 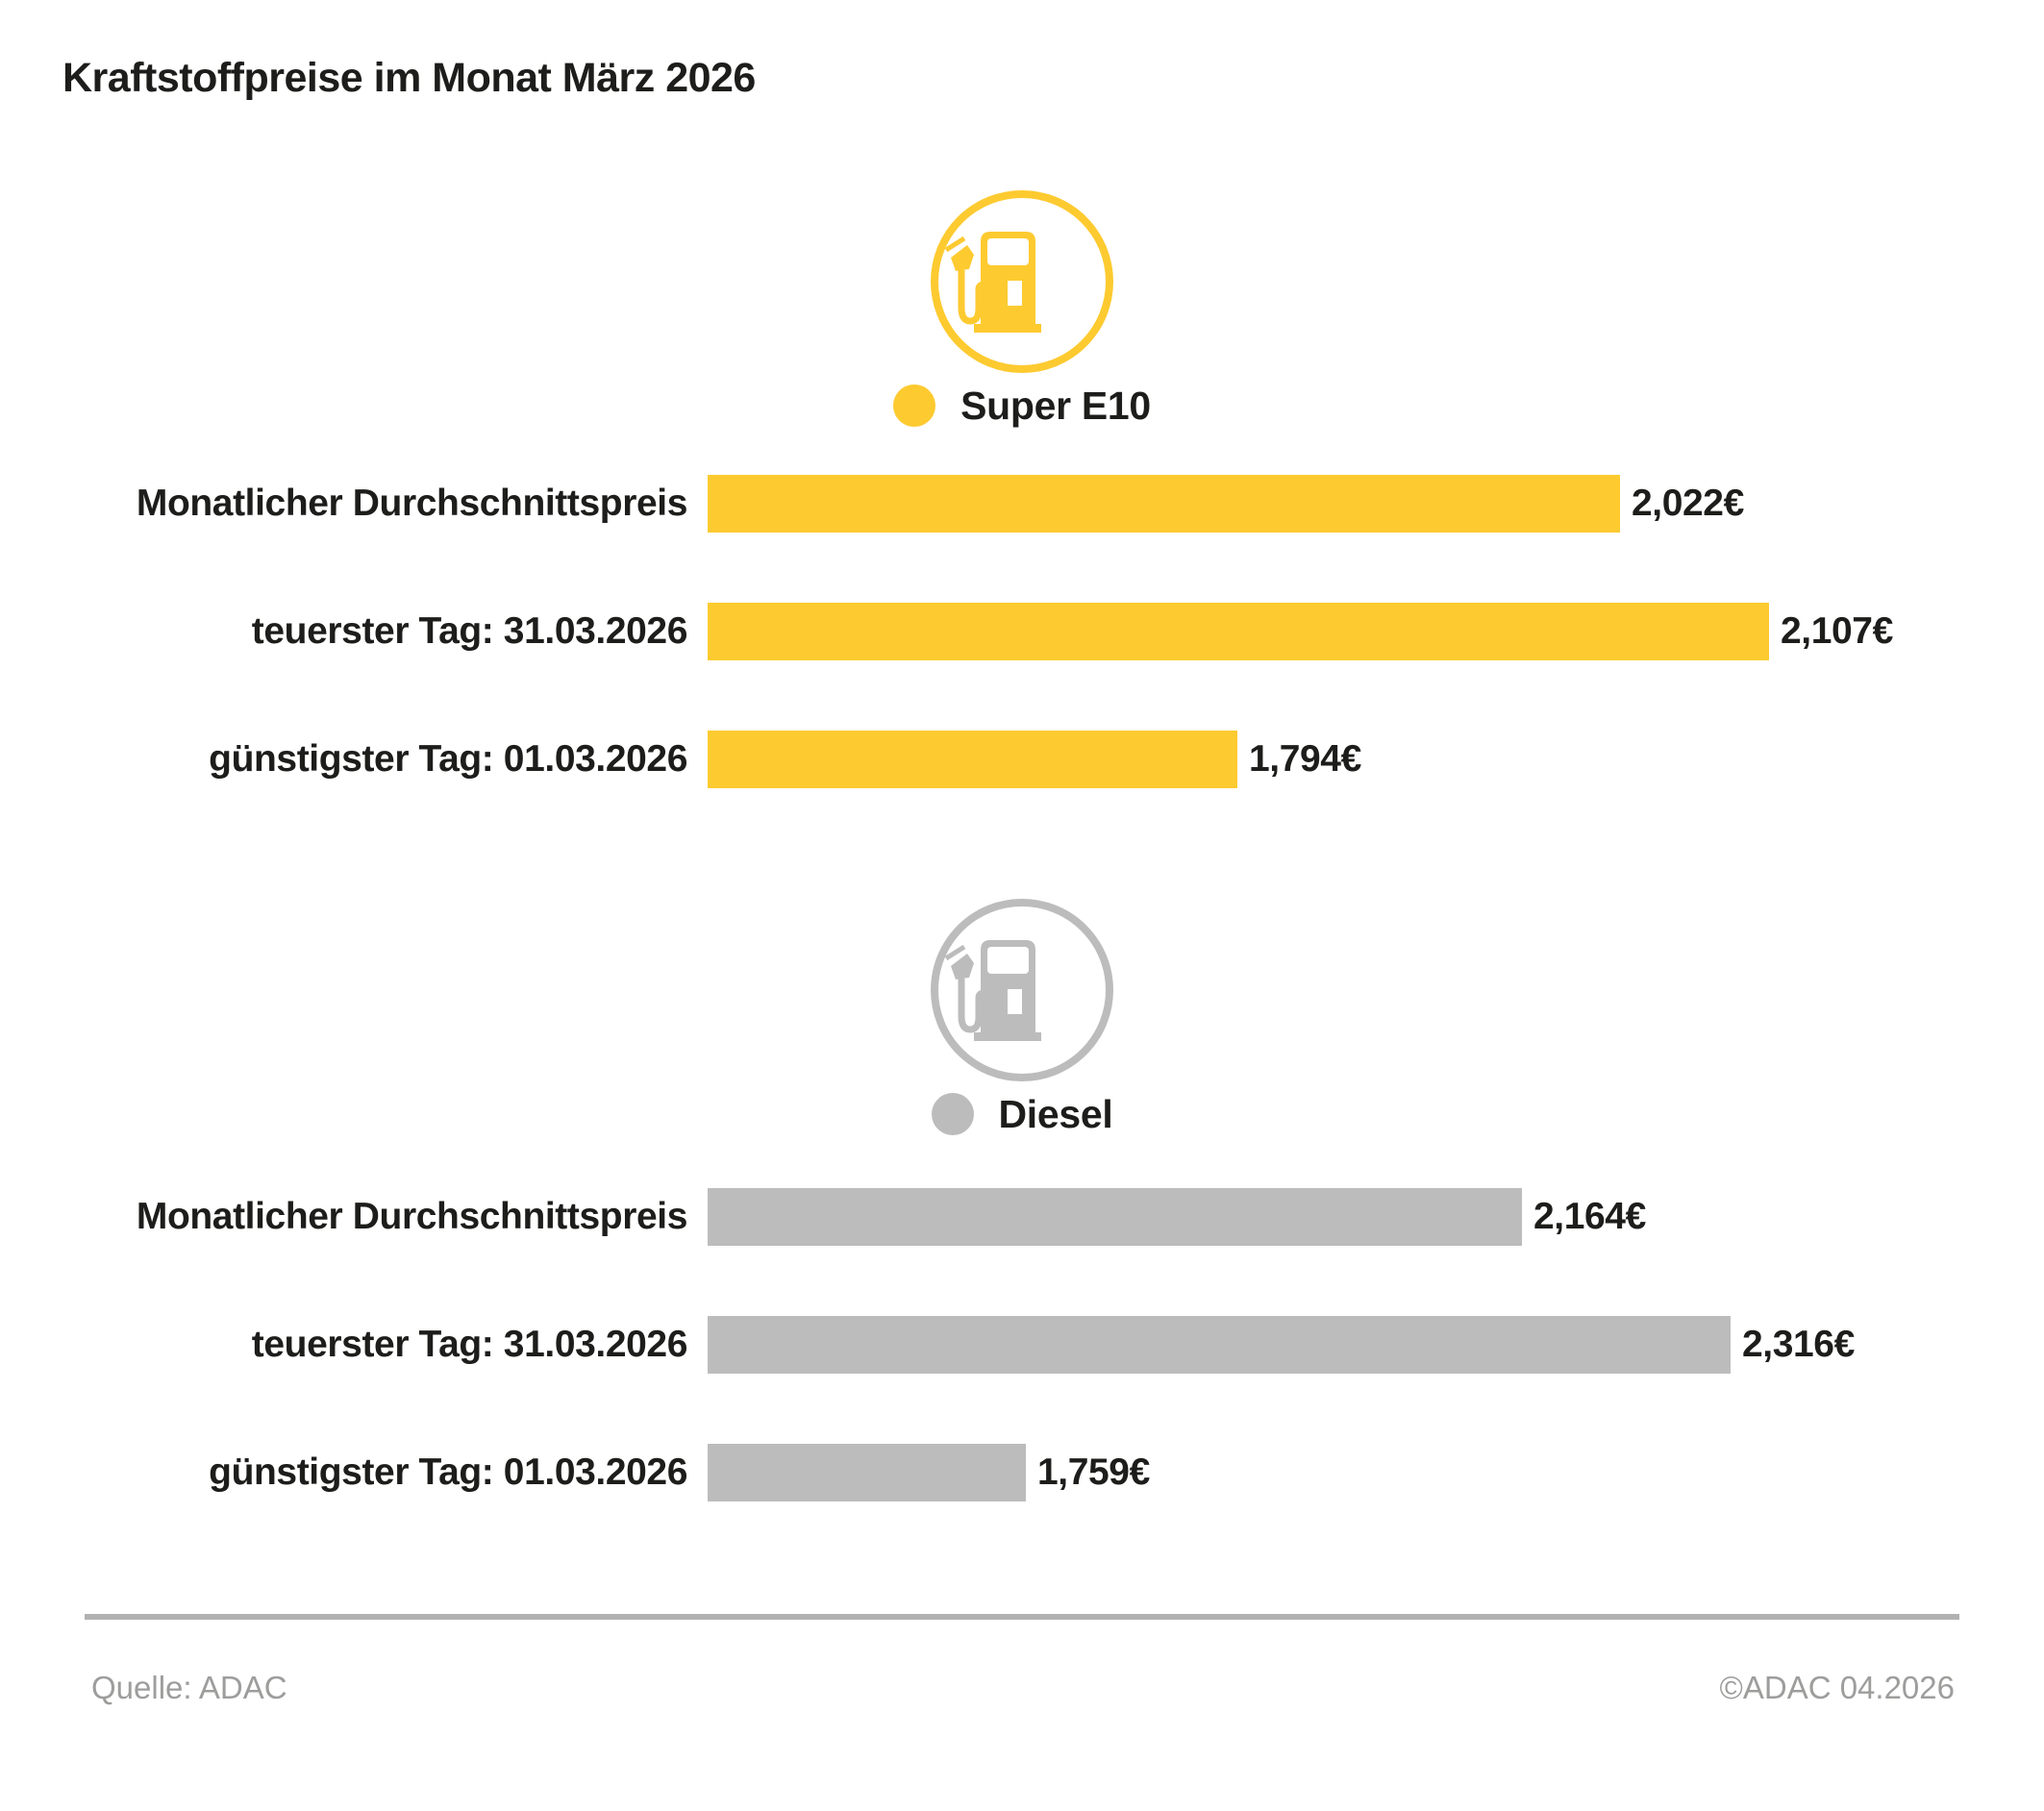 I want to click on bar-track: 2,316€, so click(x=1376, y=1345).